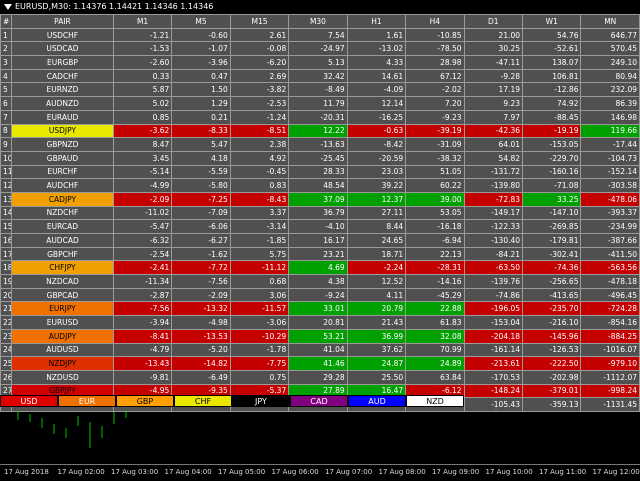 The height and width of the screenshot is (481, 640). Describe the element at coordinates (318, 62) in the screenshot. I see `strength-value: 5.13` at that location.